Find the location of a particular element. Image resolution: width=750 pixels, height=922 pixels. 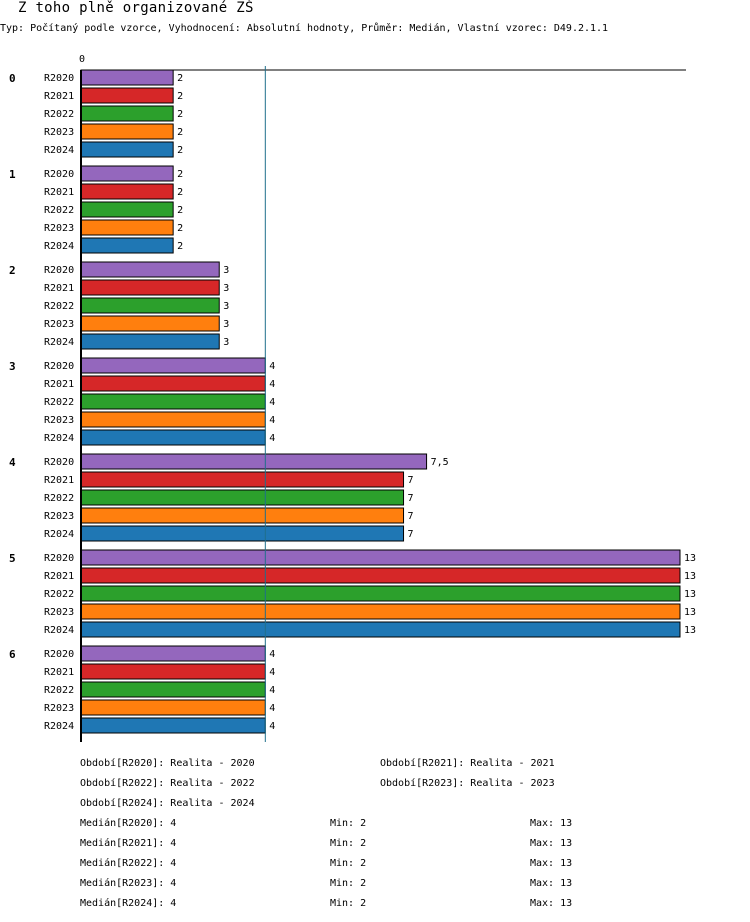

legend-period-r2021: Období[R2021]: Realita - 2021 is located at coordinates (467, 763).